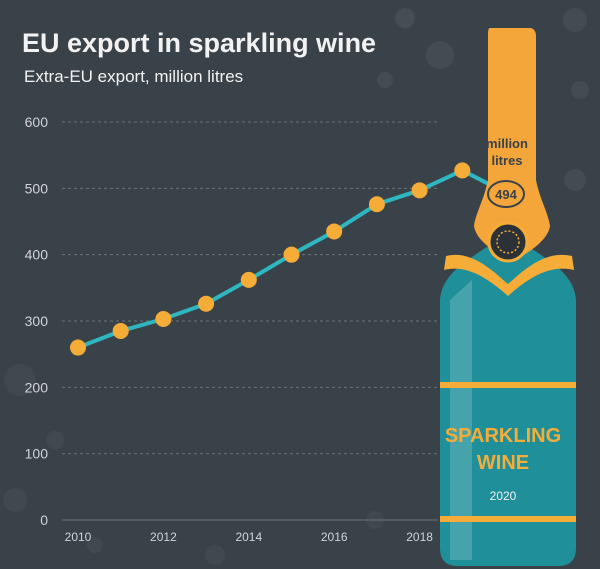 This screenshot has width=600, height=569. What do you see at coordinates (37, 387) in the screenshot?
I see `y-tick-label: 200` at bounding box center [37, 387].